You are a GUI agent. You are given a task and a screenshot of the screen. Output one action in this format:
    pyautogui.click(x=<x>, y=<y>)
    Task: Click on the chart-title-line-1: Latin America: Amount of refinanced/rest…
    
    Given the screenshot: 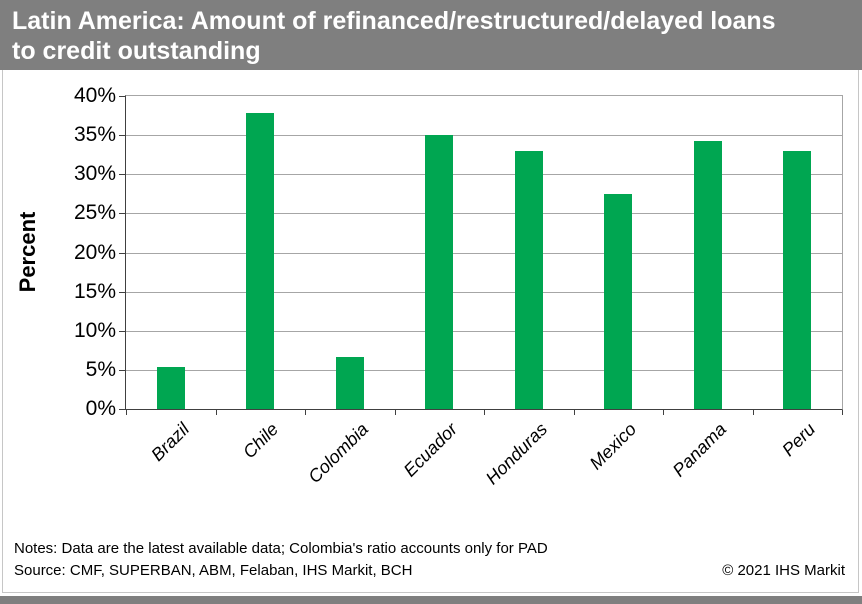 What is the action you would take?
    pyautogui.click(x=394, y=21)
    